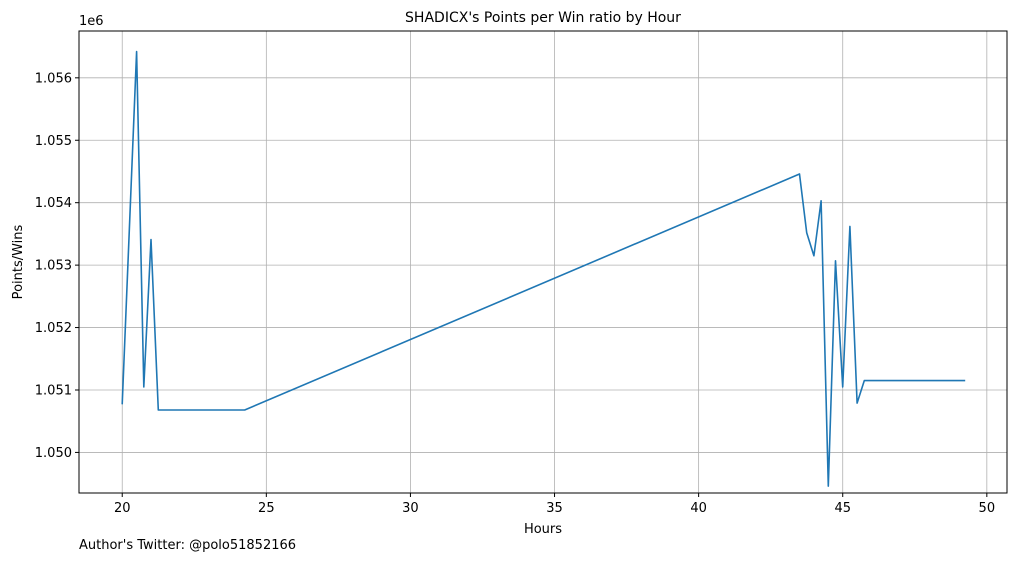 This screenshot has height=562, width=1019. Describe the element at coordinates (53, 141) in the screenshot. I see `y-tick-label: 1.055` at that location.